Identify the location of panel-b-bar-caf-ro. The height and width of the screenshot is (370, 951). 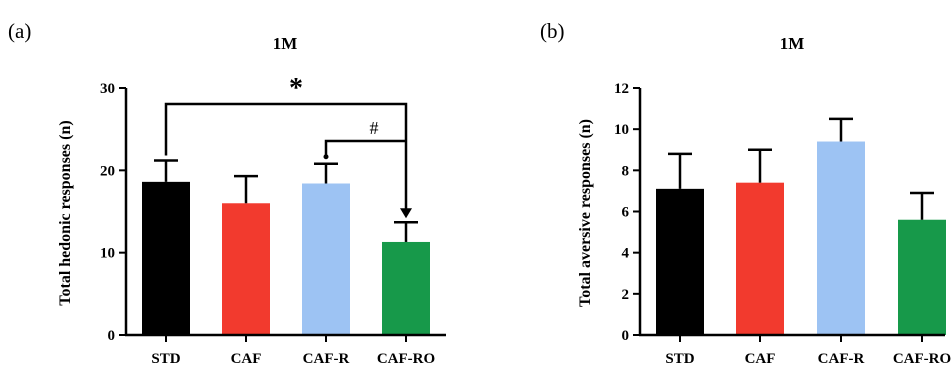
(922, 277).